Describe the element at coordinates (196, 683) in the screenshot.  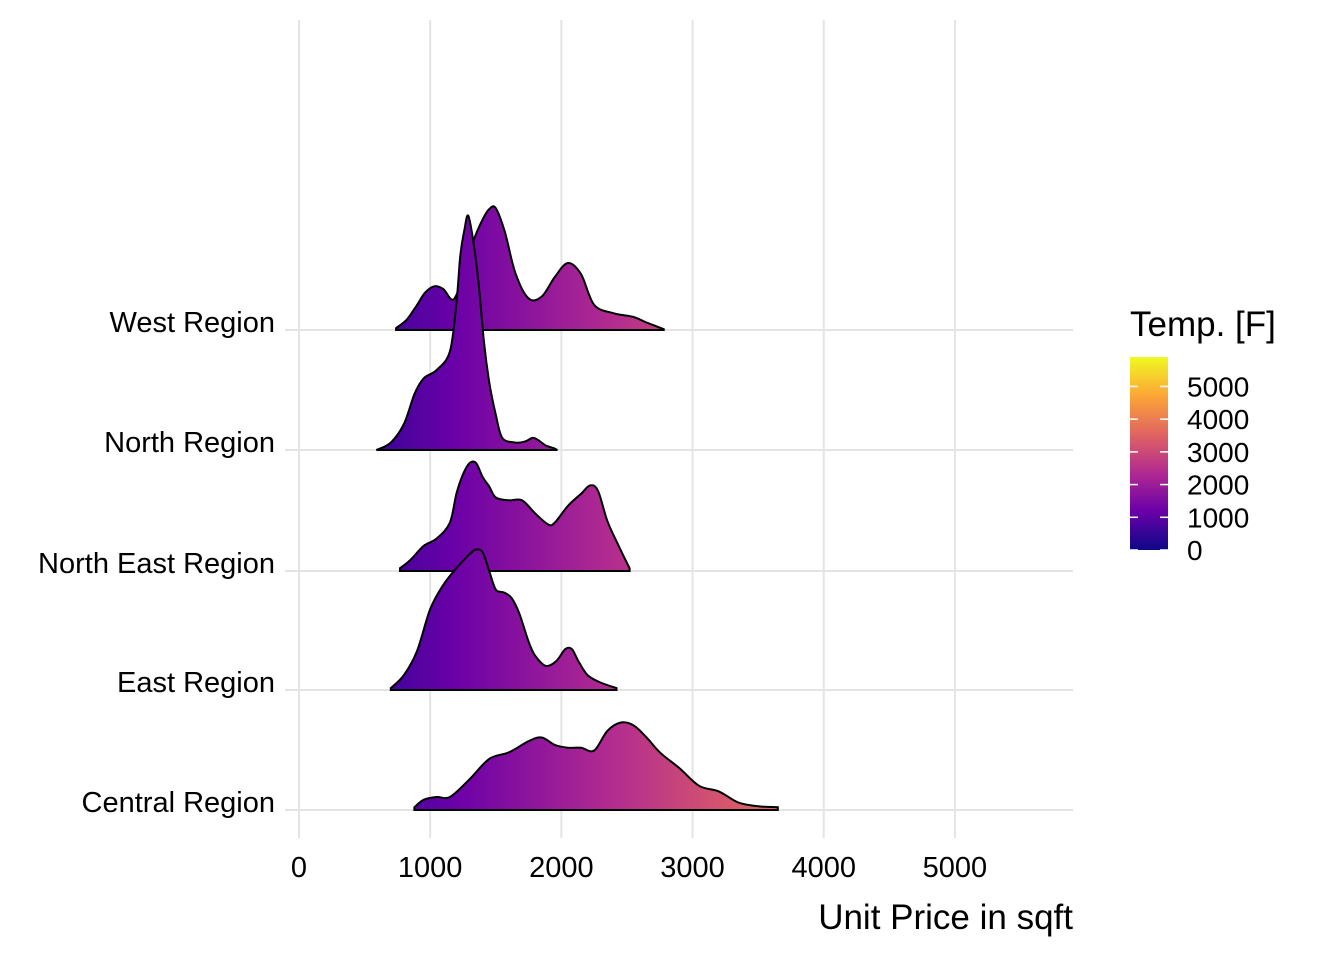
I see `y-tick-label: East Region` at that location.